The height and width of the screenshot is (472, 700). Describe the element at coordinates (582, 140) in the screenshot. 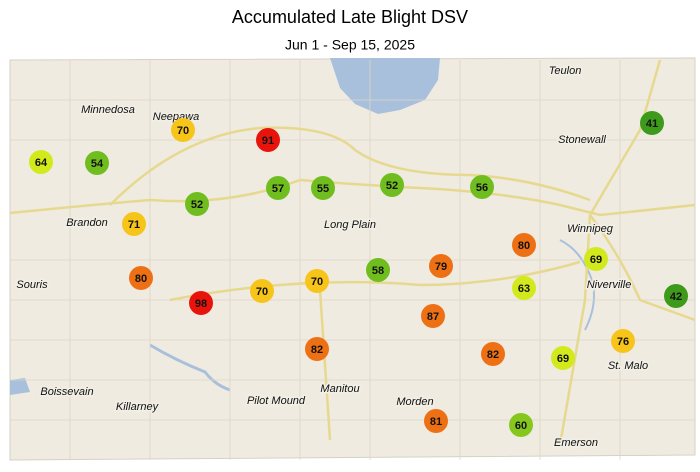

I see `place-label: Stonewall` at that location.